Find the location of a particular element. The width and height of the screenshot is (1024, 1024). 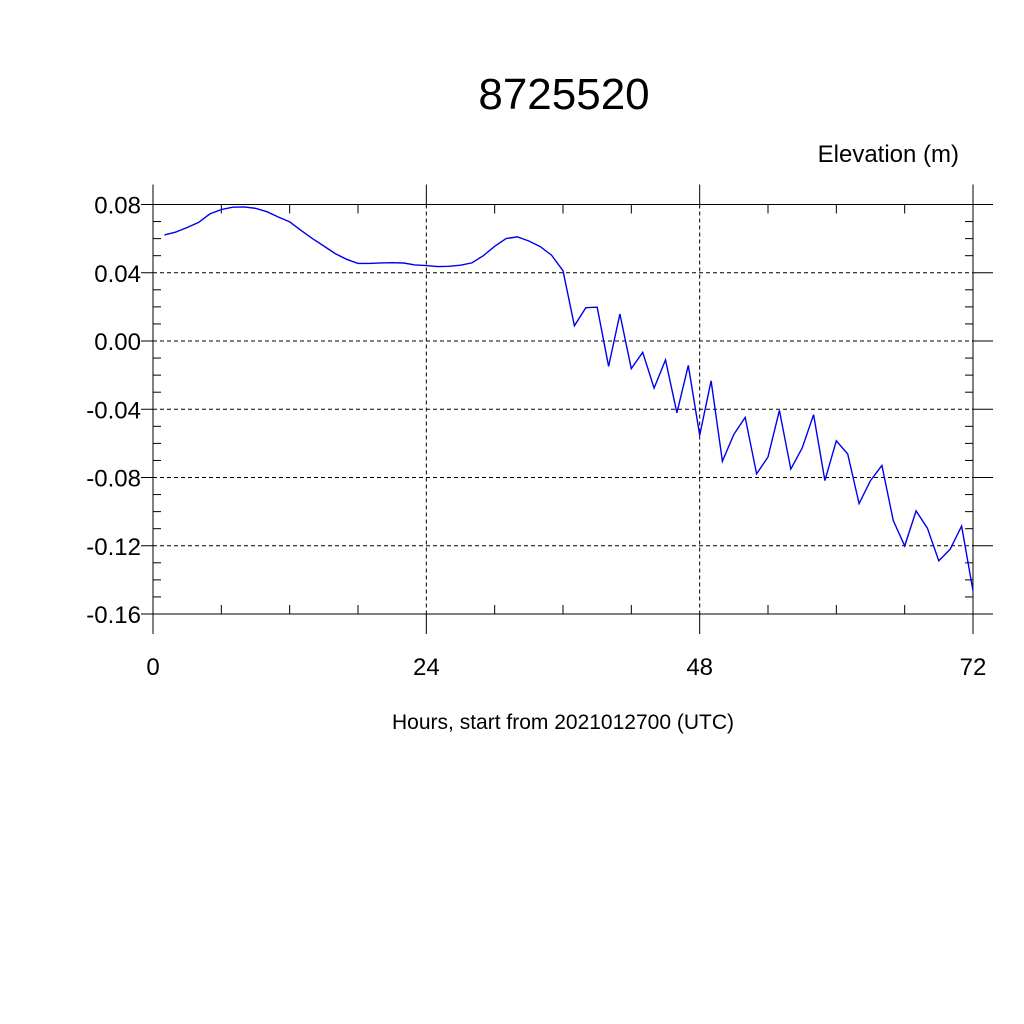

x-axis-label: Hours, start from 2021012700 (UTC) is located at coordinates (563, 722).